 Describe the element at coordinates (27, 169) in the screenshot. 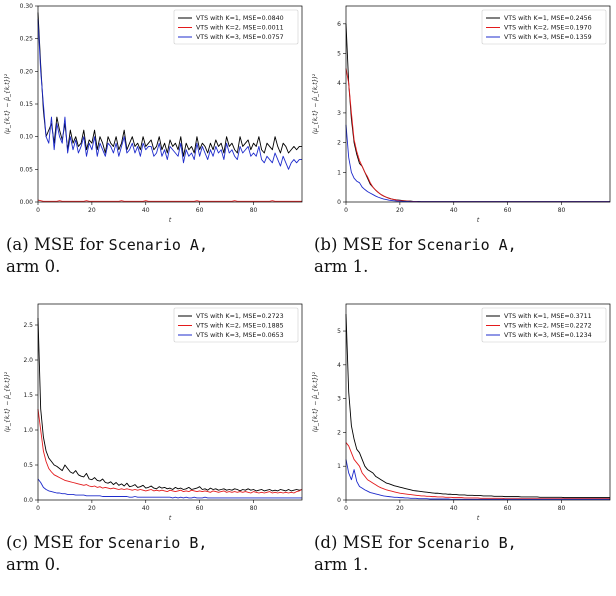

I see `y-tick-label: 0.05` at that location.